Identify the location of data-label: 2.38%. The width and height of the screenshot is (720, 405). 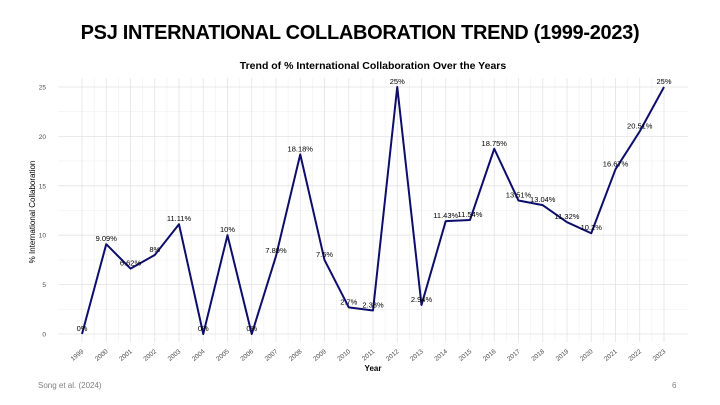
(373, 304).